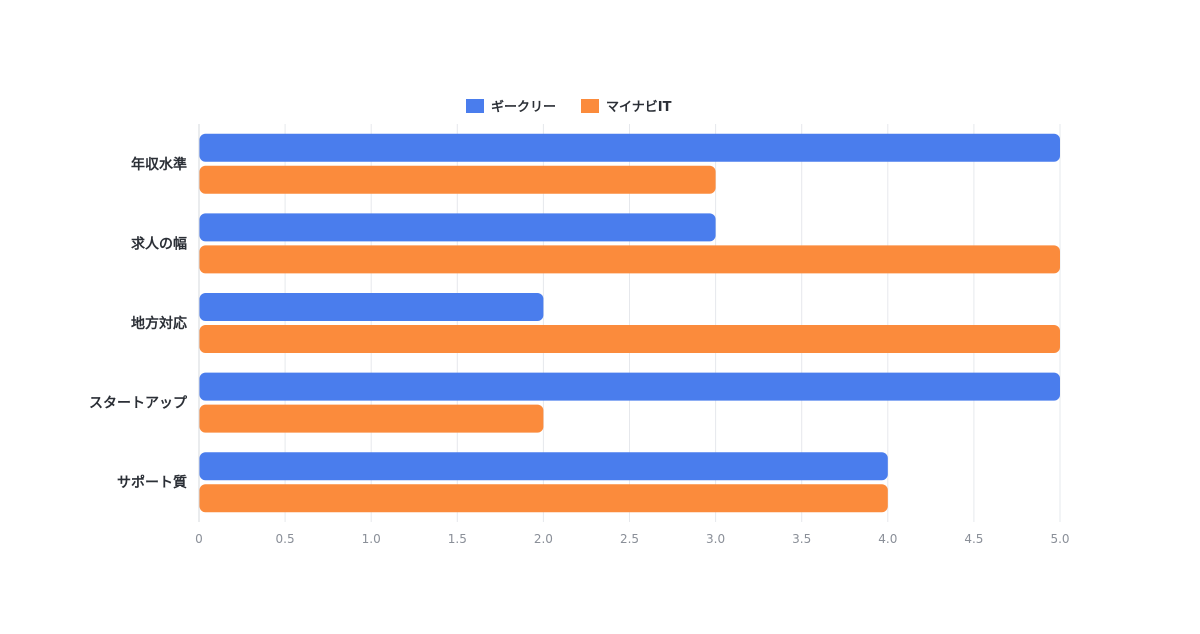 This screenshot has height=634, width=1200. Describe the element at coordinates (159, 164) in the screenshot. I see `category-label: 年収水準` at that location.